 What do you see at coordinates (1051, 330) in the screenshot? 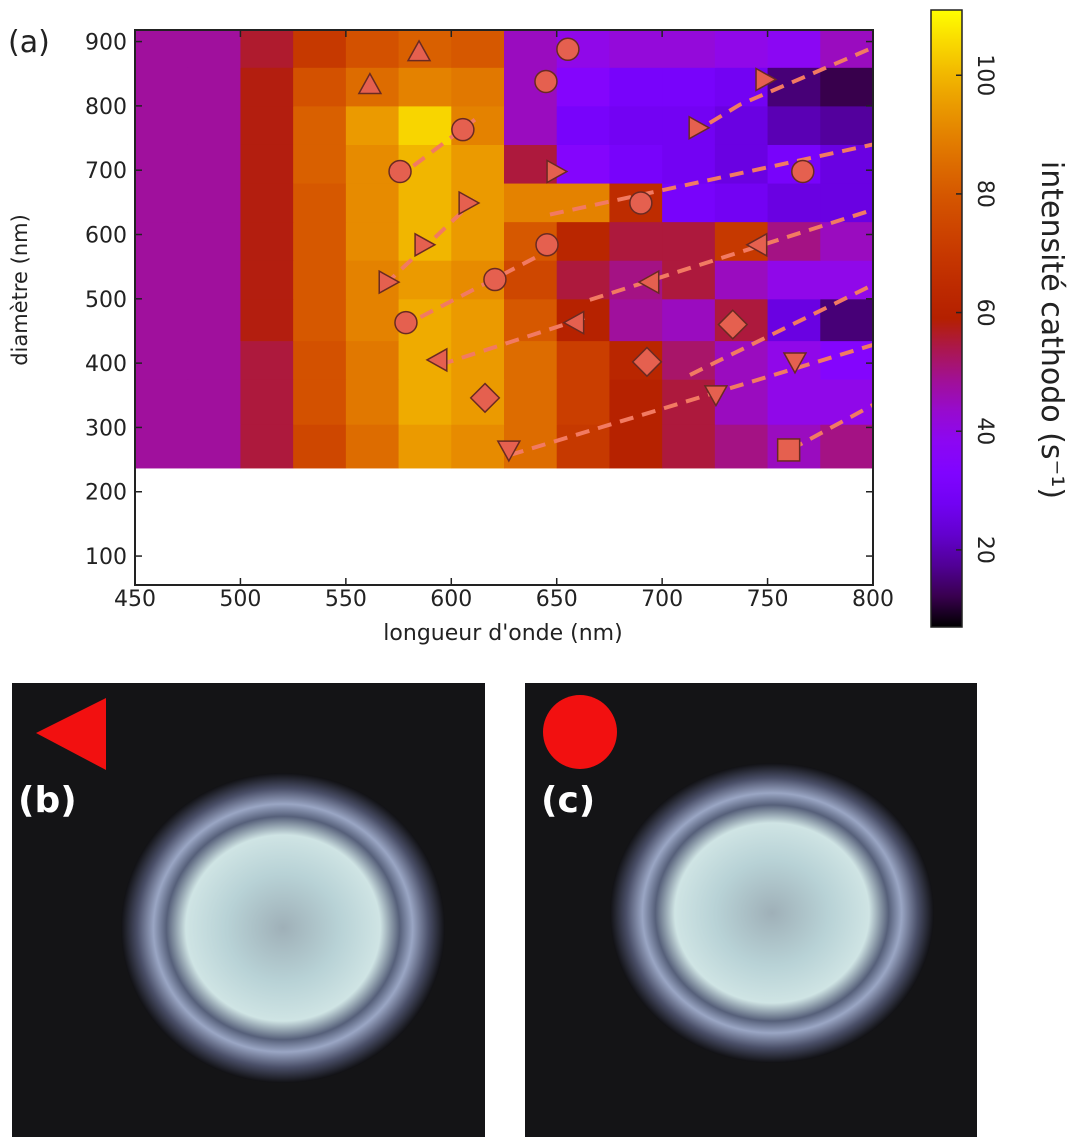
I see `colorbar-label: intensité cathodo (s⁻¹)` at bounding box center [1051, 330].